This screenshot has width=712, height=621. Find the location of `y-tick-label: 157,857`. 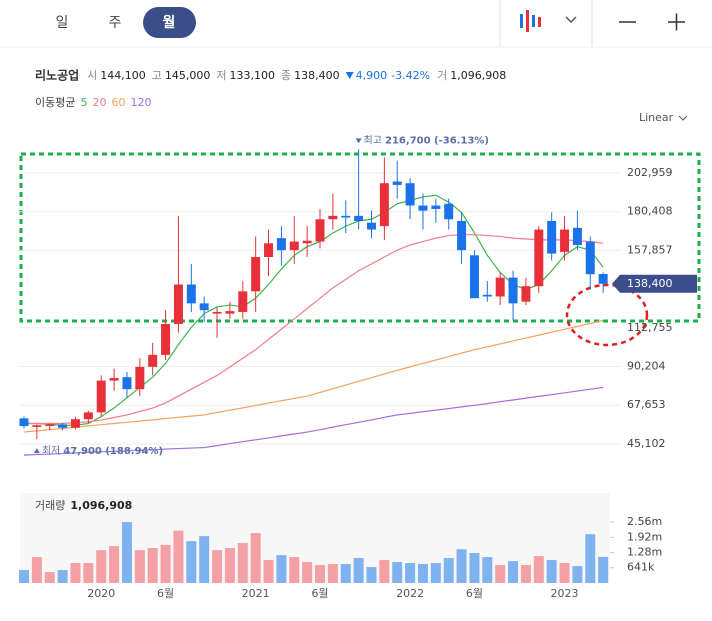

y-tick-label: 157,857 is located at coordinates (650, 249).